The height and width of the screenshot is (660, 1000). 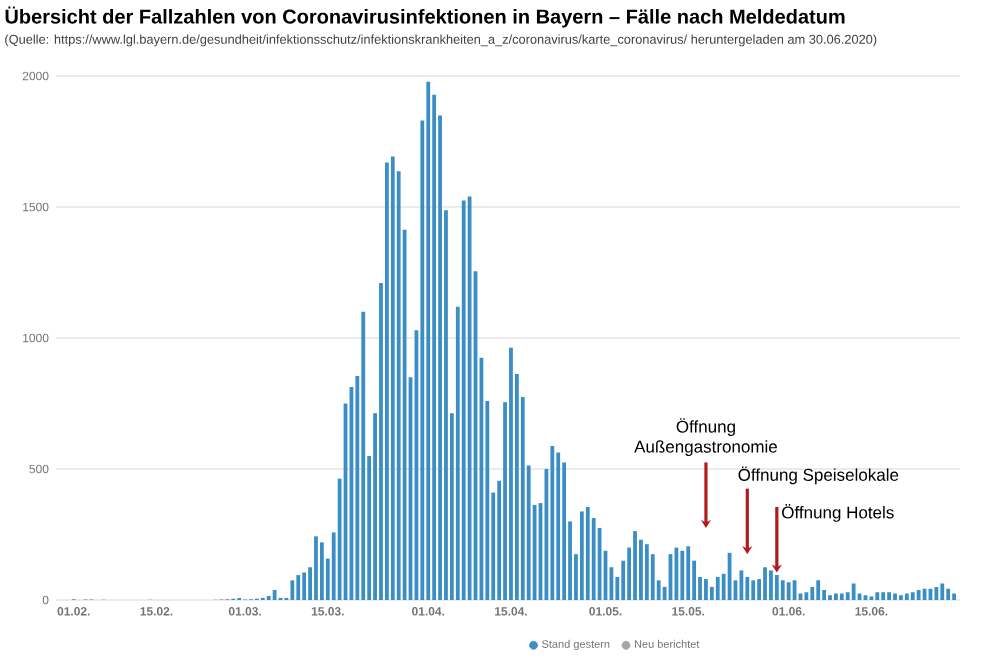 What do you see at coordinates (705, 437) in the screenshot?
I see `annotation: Öffnung Außengastronomie` at bounding box center [705, 437].